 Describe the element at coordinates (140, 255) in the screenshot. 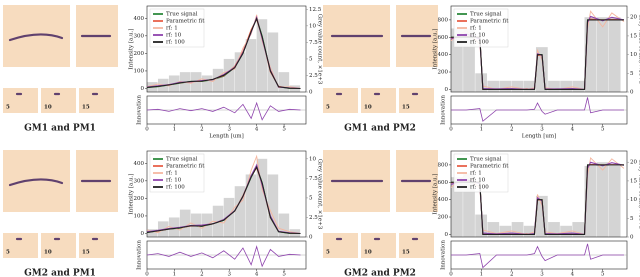

I see `innovation-label: Innovation` at that location.